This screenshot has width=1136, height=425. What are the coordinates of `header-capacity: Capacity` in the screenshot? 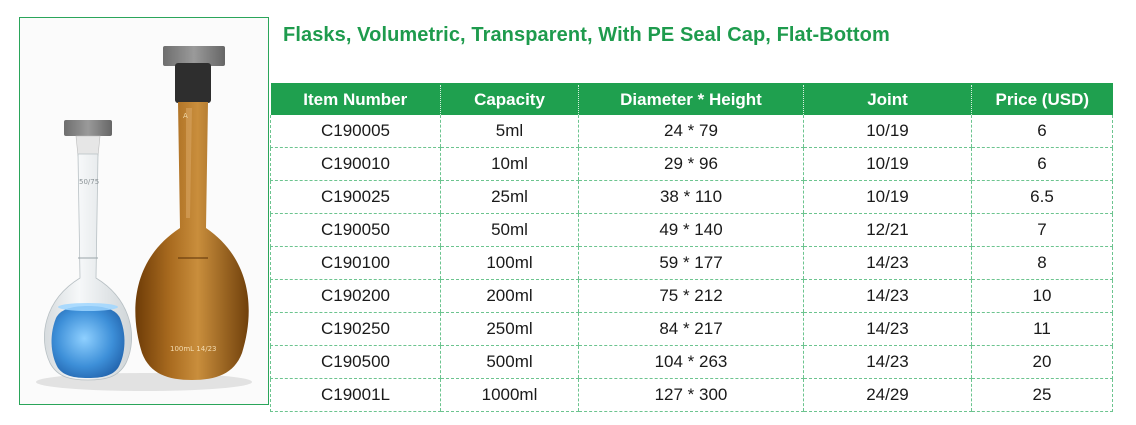 It's located at (509, 99).